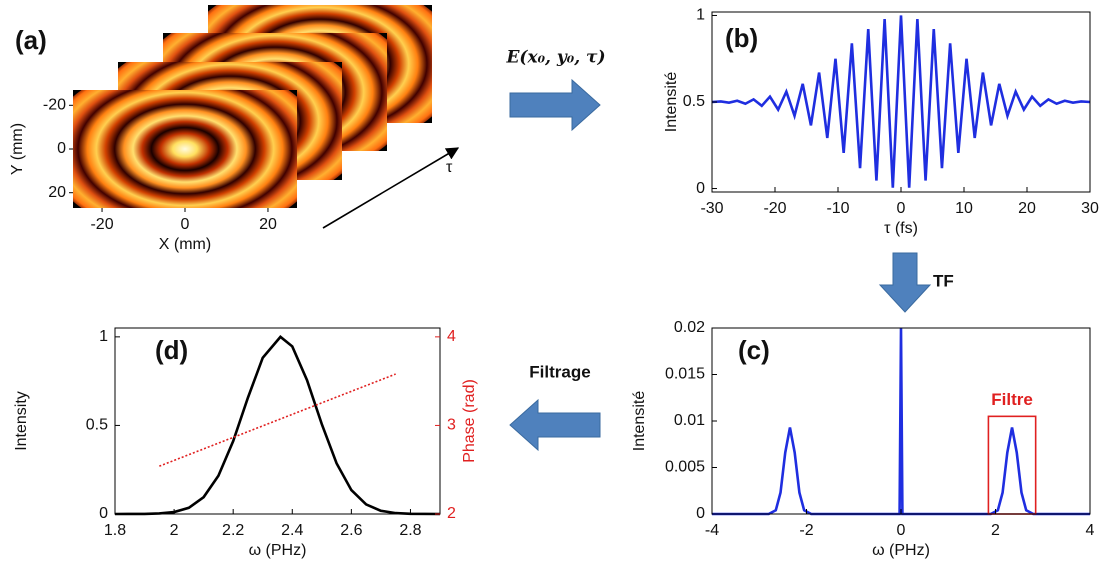  What do you see at coordinates (351, 530) in the screenshot?
I see `x-tick-label: 2.6` at bounding box center [351, 530].